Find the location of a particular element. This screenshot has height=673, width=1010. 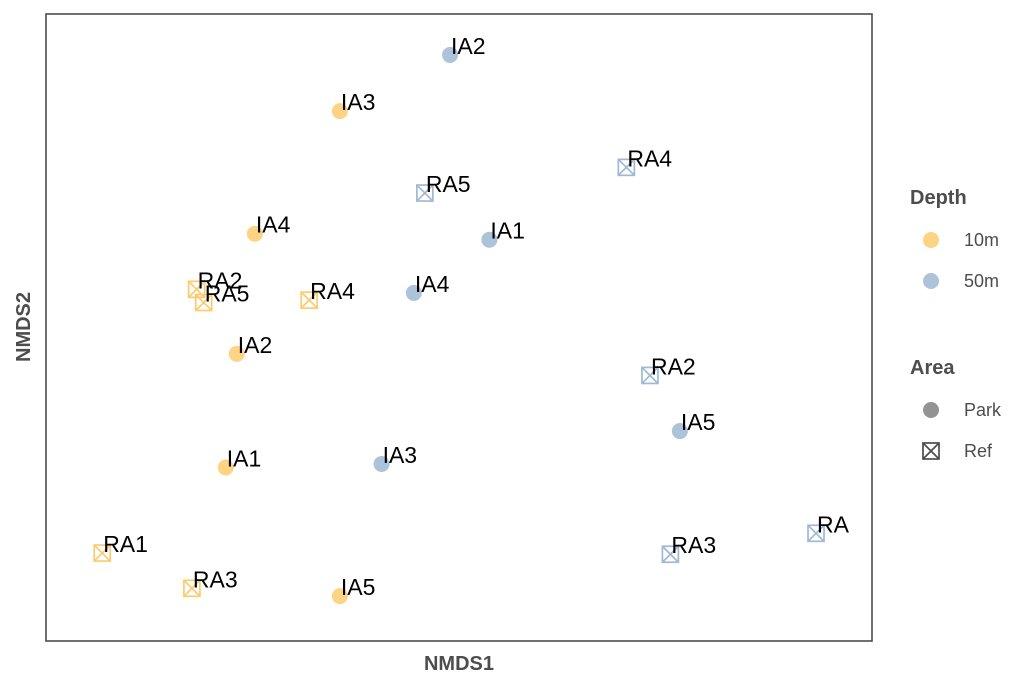

legend: Depth 10m 50m Area Park Ref is located at coordinates (956, 324).